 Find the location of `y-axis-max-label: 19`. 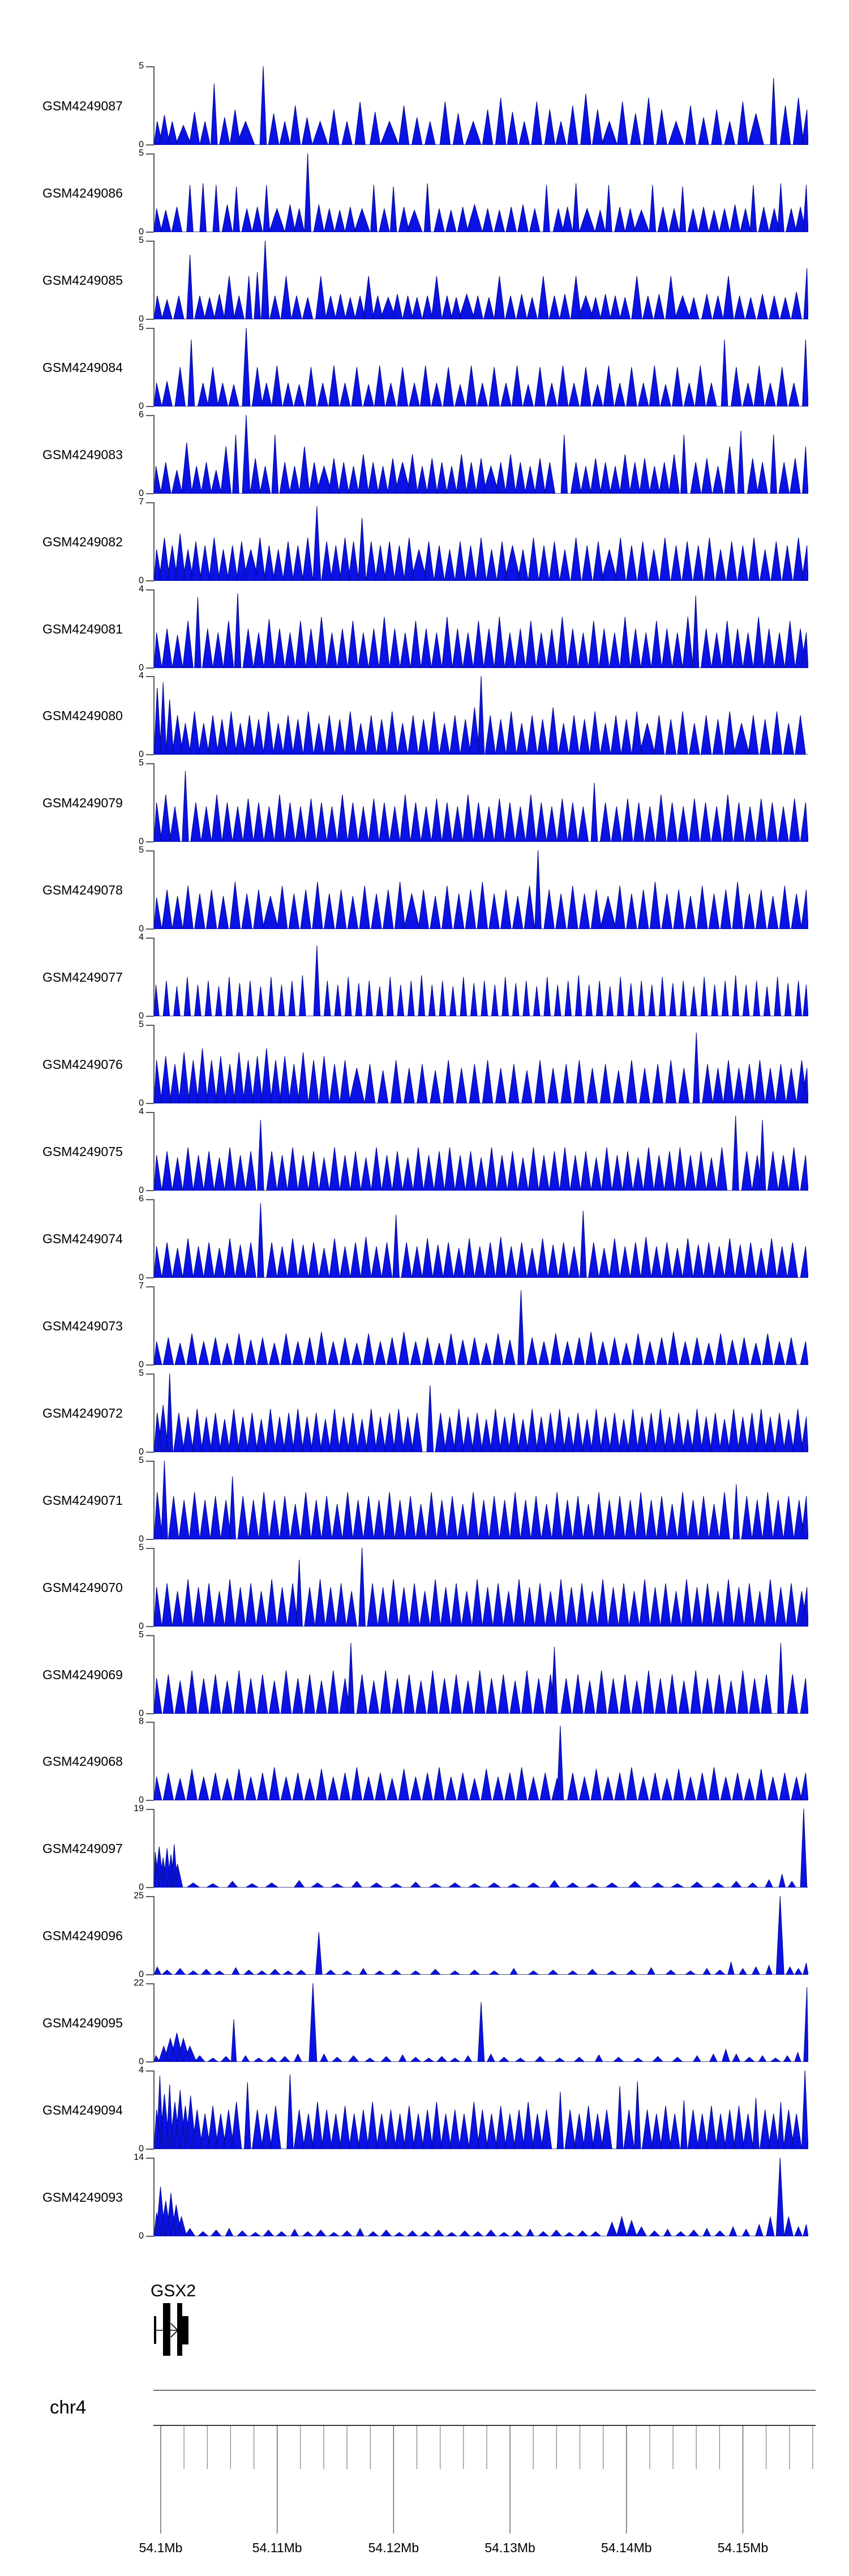

y-axis-max-label: 19 is located at coordinates (139, 1808).